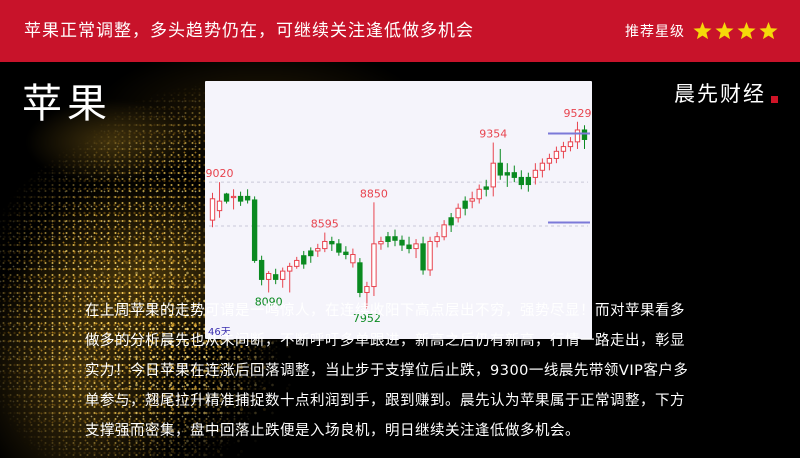  What do you see at coordinates (220, 173) in the screenshot?
I see `price-annotation: 9020` at bounding box center [220, 173].